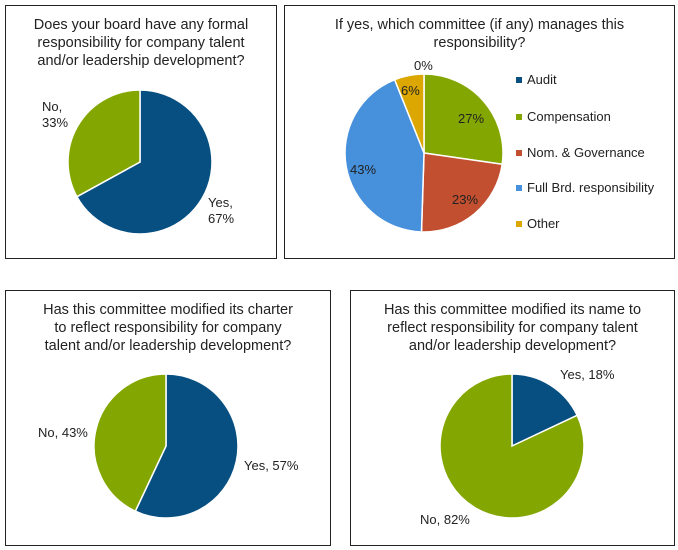  What do you see at coordinates (512, 310) in the screenshot?
I see `title-line: Has this committee modified its name to` at bounding box center [512, 310].